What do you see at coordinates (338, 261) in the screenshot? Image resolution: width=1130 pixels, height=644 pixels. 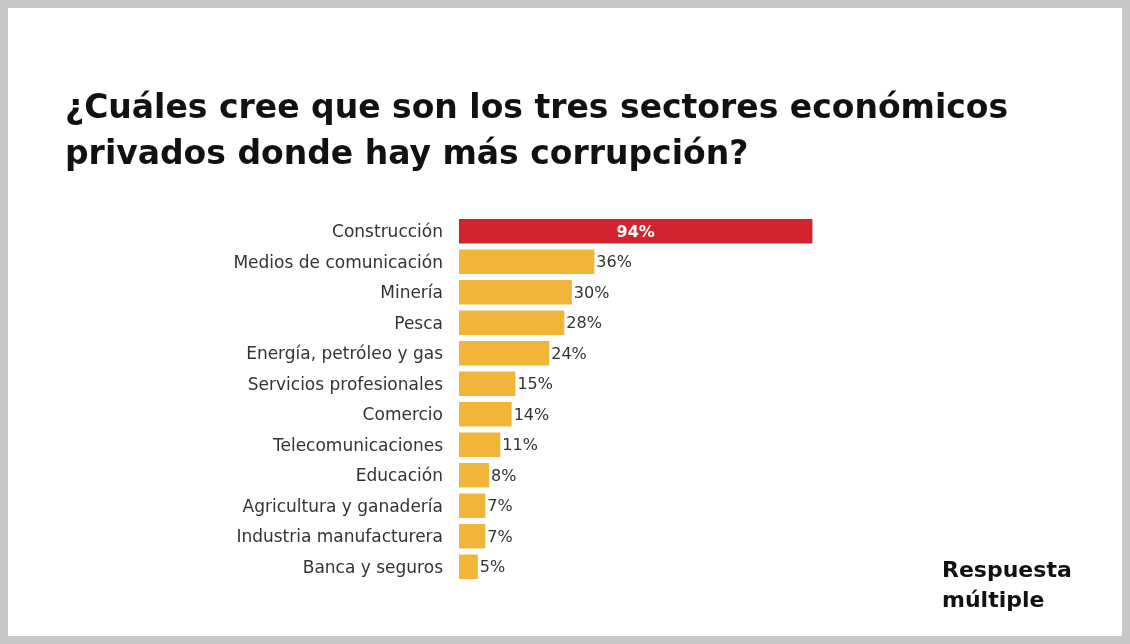 I see `y-tick-label: Medios de comunicación` at bounding box center [338, 261].